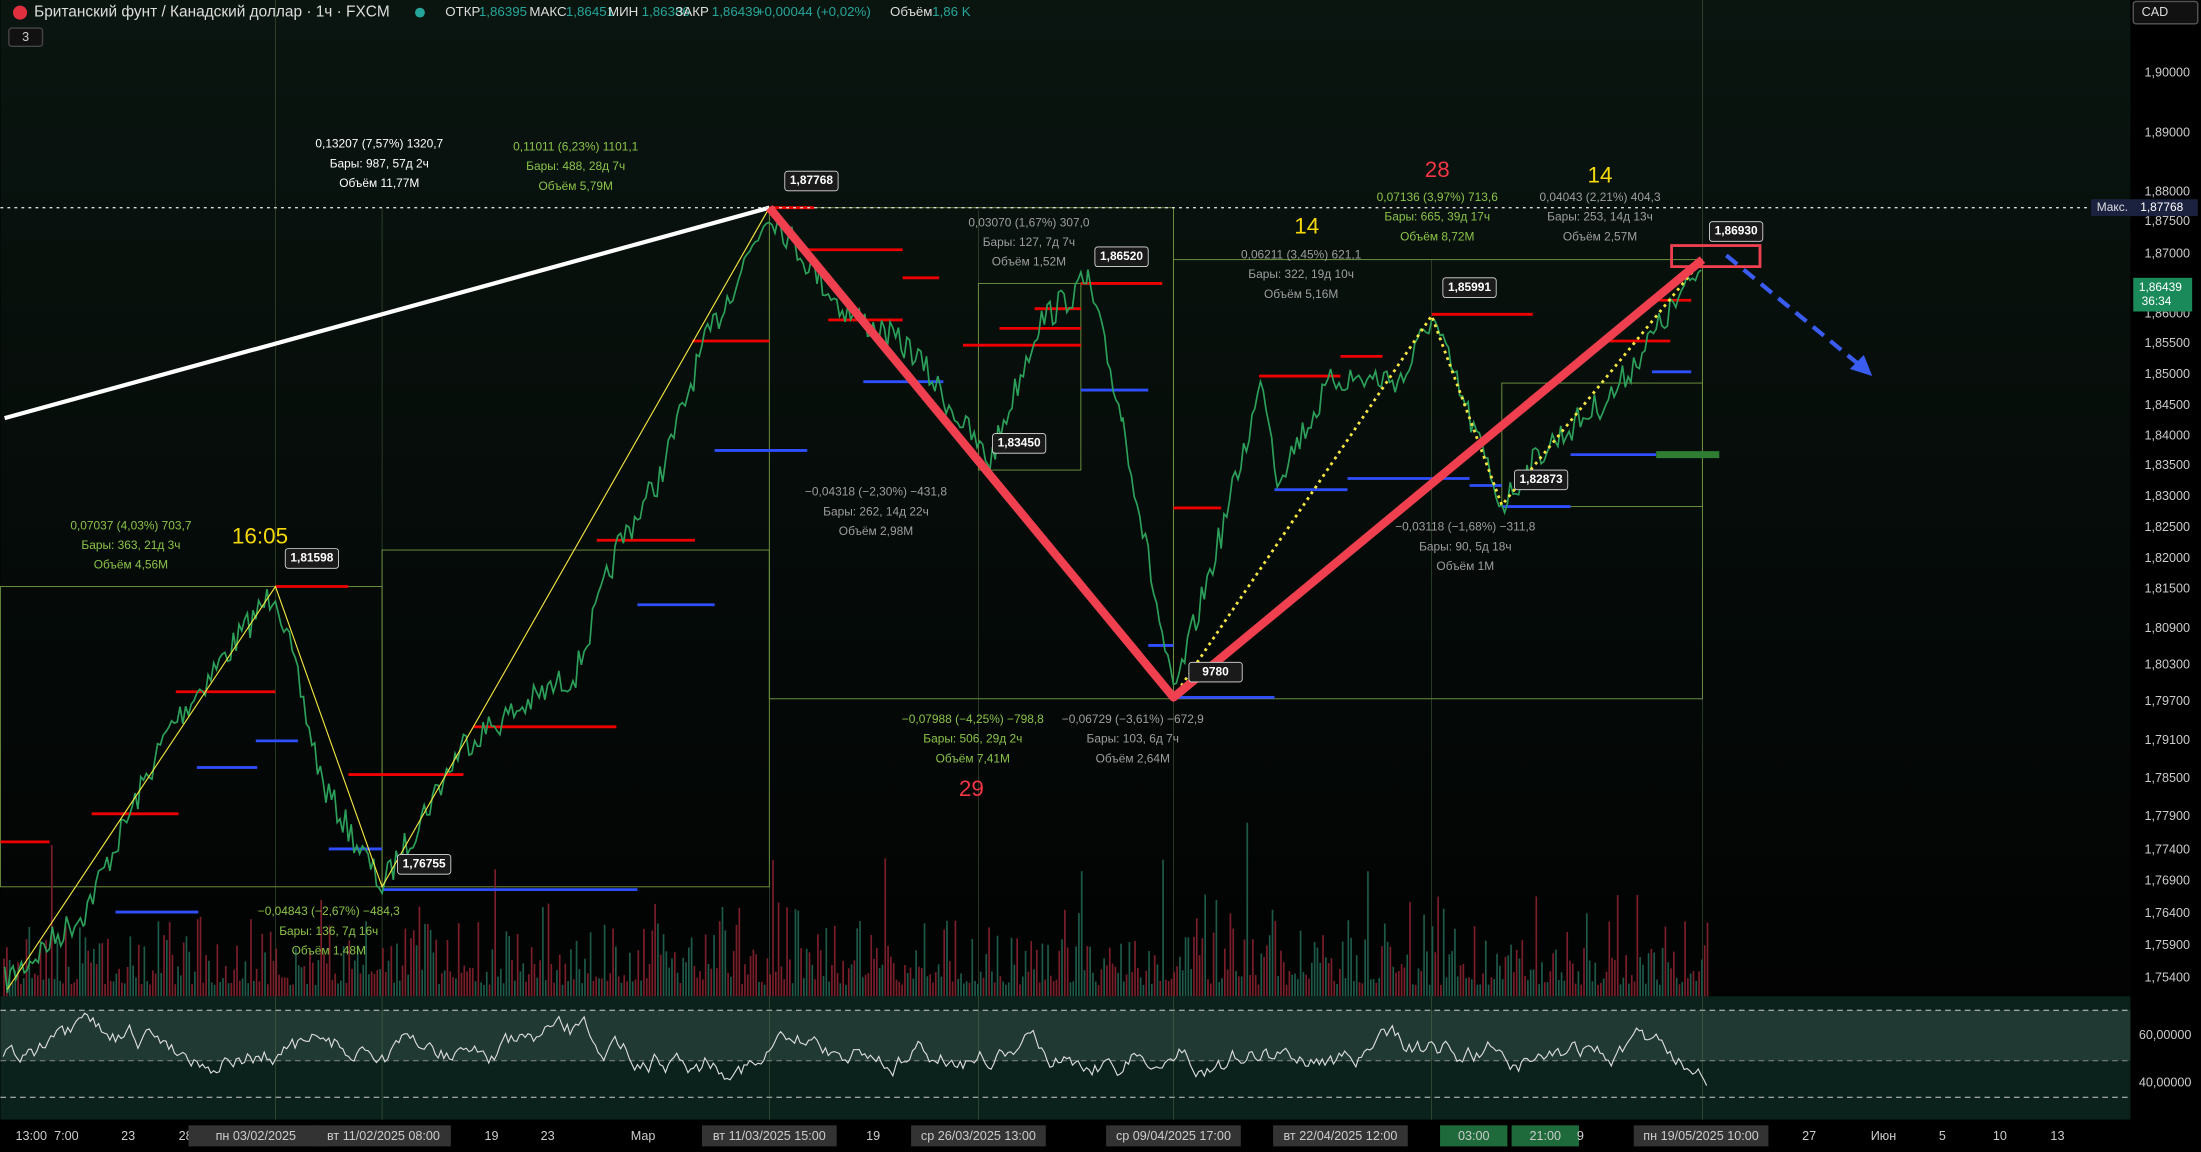 The height and width of the screenshot is (1152, 2201). What do you see at coordinates (876, 511) in the screenshot?
I see `measurement-line: Бары: 262, 14д 22ч` at bounding box center [876, 511].